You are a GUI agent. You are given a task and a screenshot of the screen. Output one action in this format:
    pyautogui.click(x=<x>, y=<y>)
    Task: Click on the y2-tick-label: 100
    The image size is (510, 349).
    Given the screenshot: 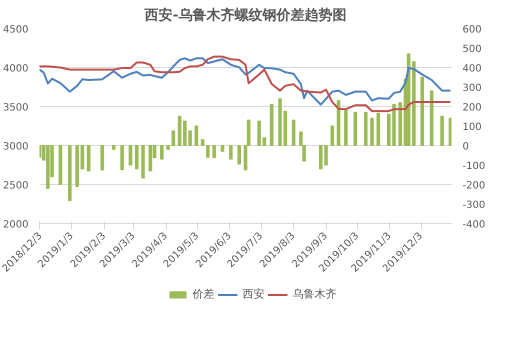 What is the action you would take?
    pyautogui.click(x=472, y=127)
    